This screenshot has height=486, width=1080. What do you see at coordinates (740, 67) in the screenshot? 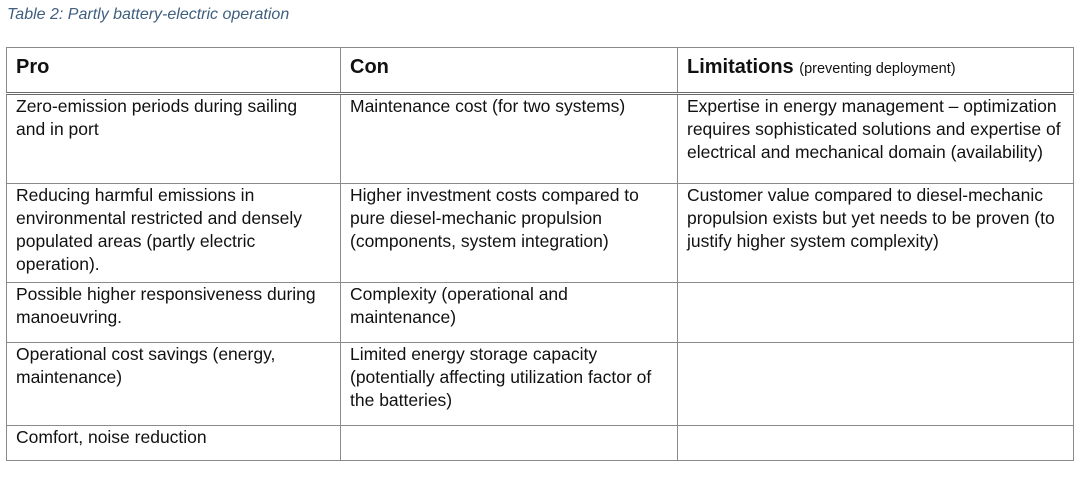
I see `header-limitations-label: Limitations` at bounding box center [740, 67].